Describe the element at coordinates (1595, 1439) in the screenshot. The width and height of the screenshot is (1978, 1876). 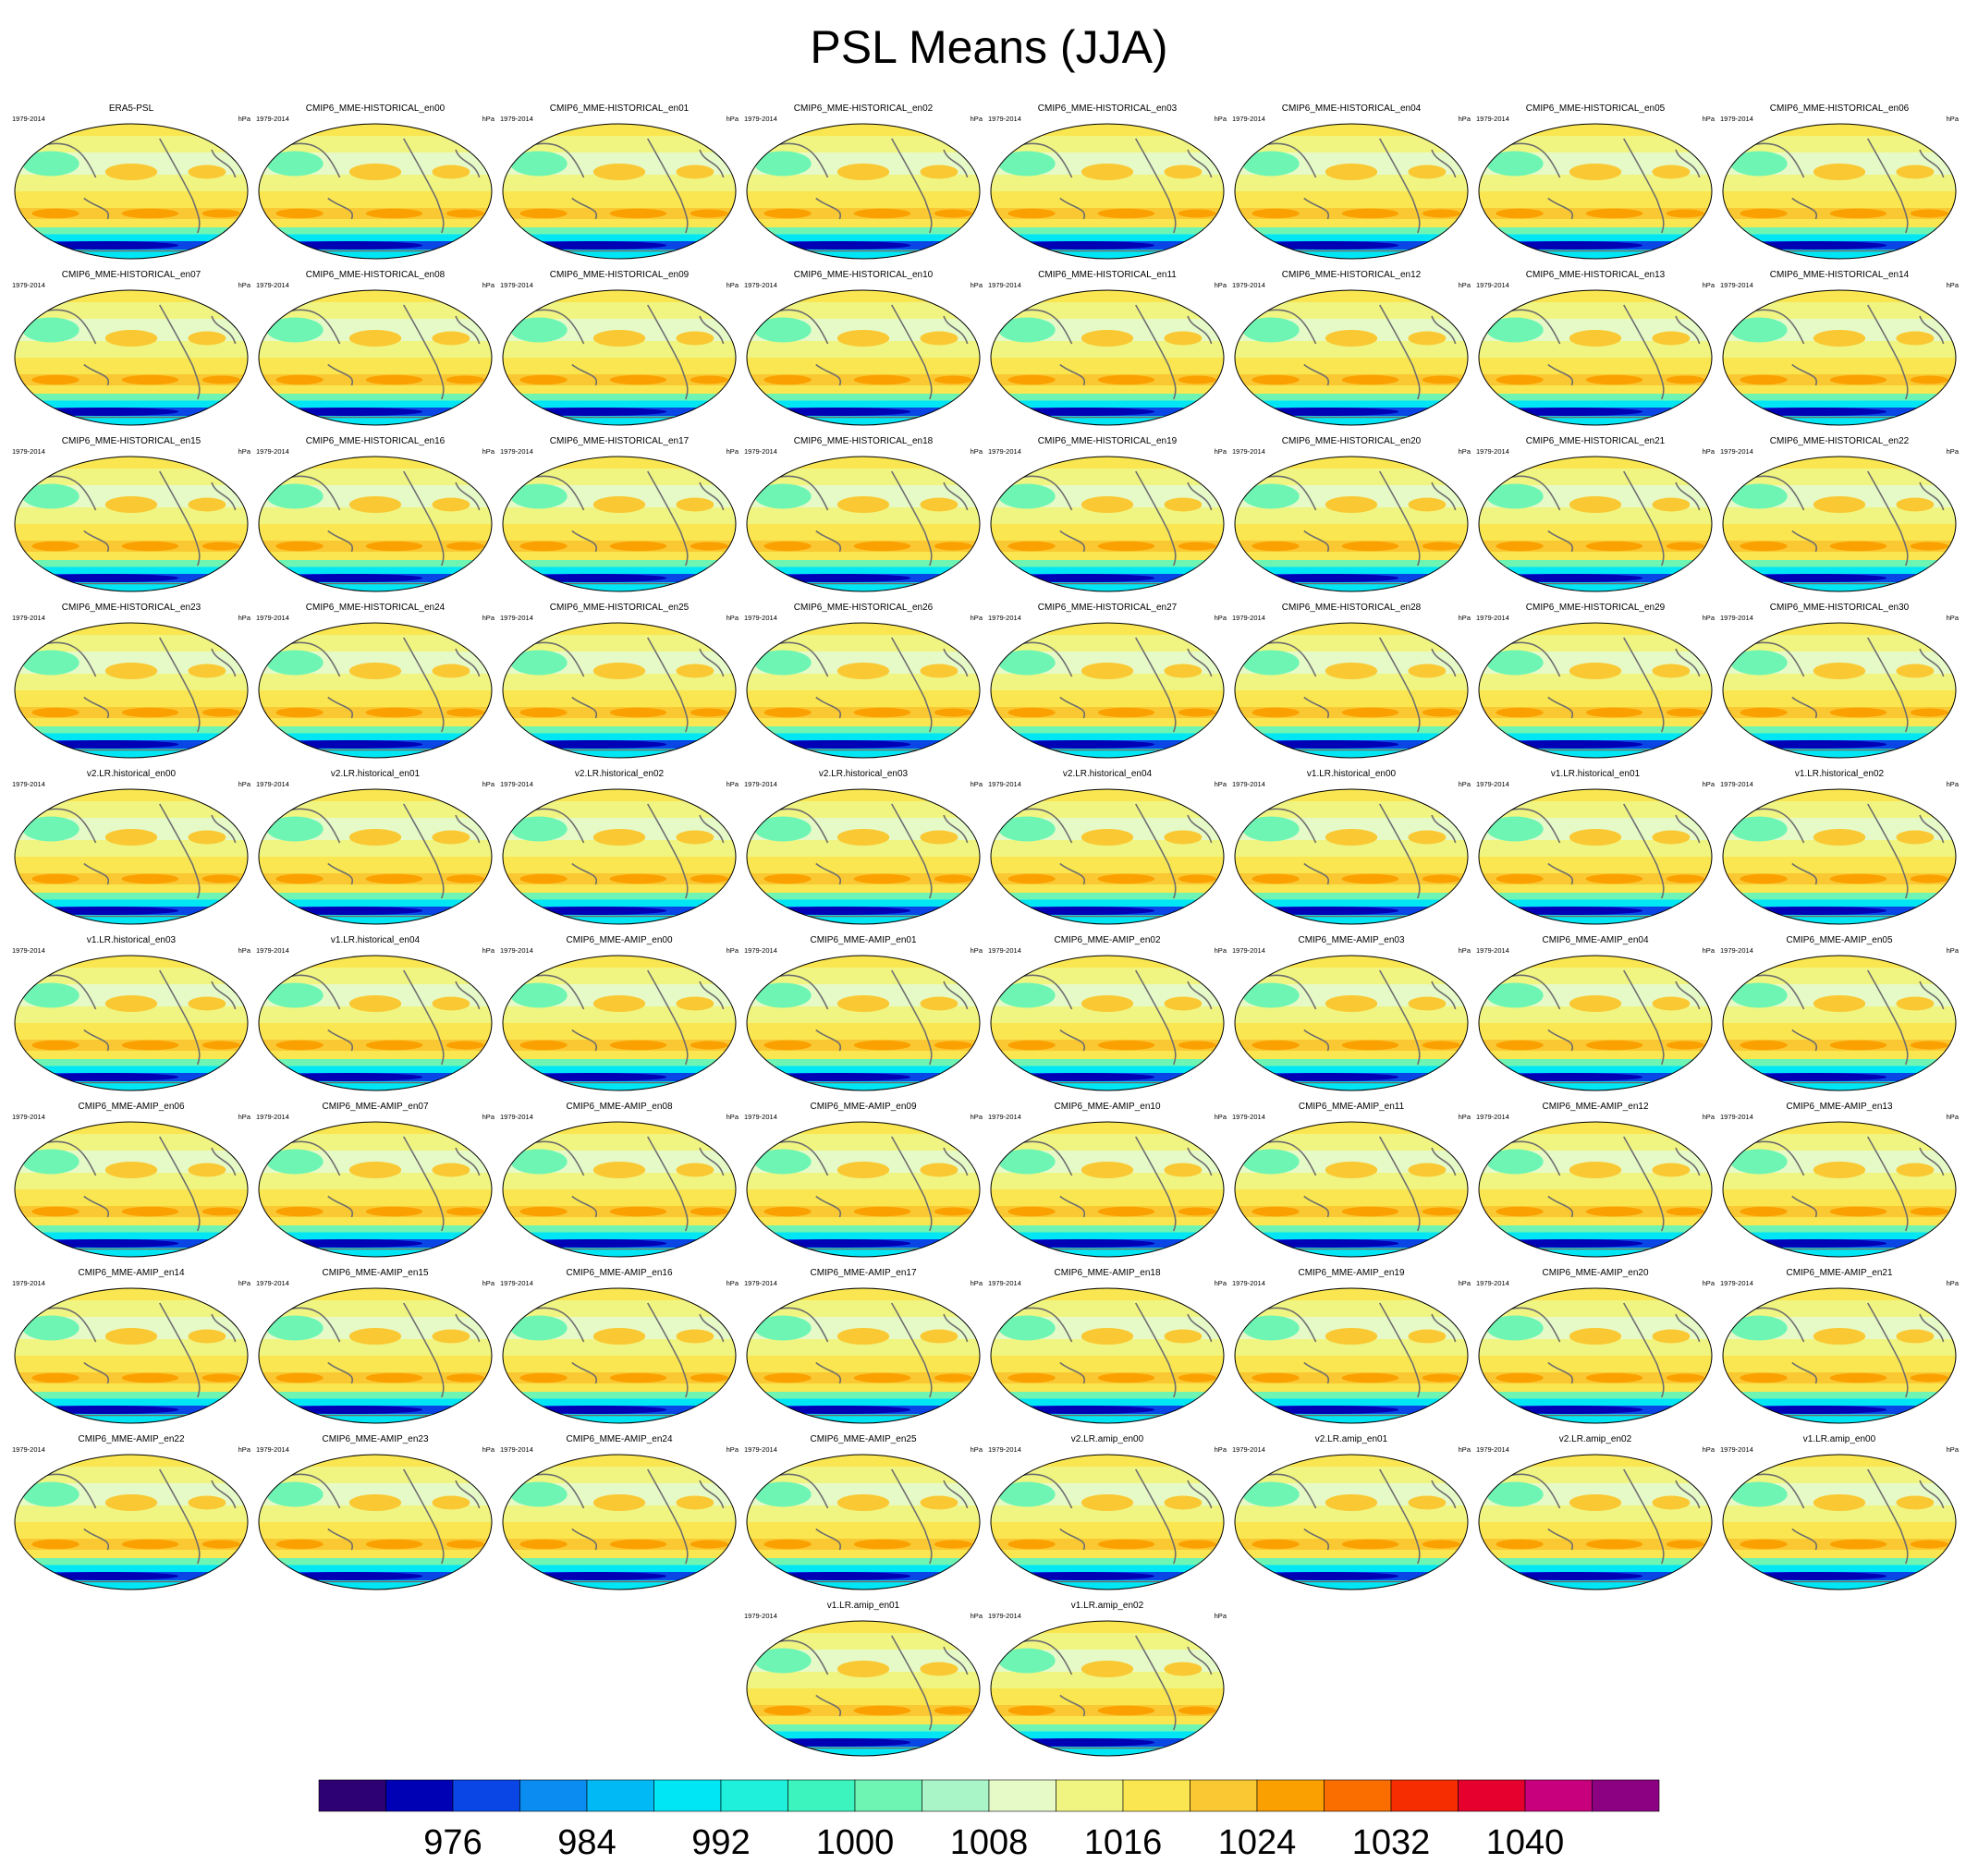
I see `panel-title: v2.LR.amip_en02` at that location.